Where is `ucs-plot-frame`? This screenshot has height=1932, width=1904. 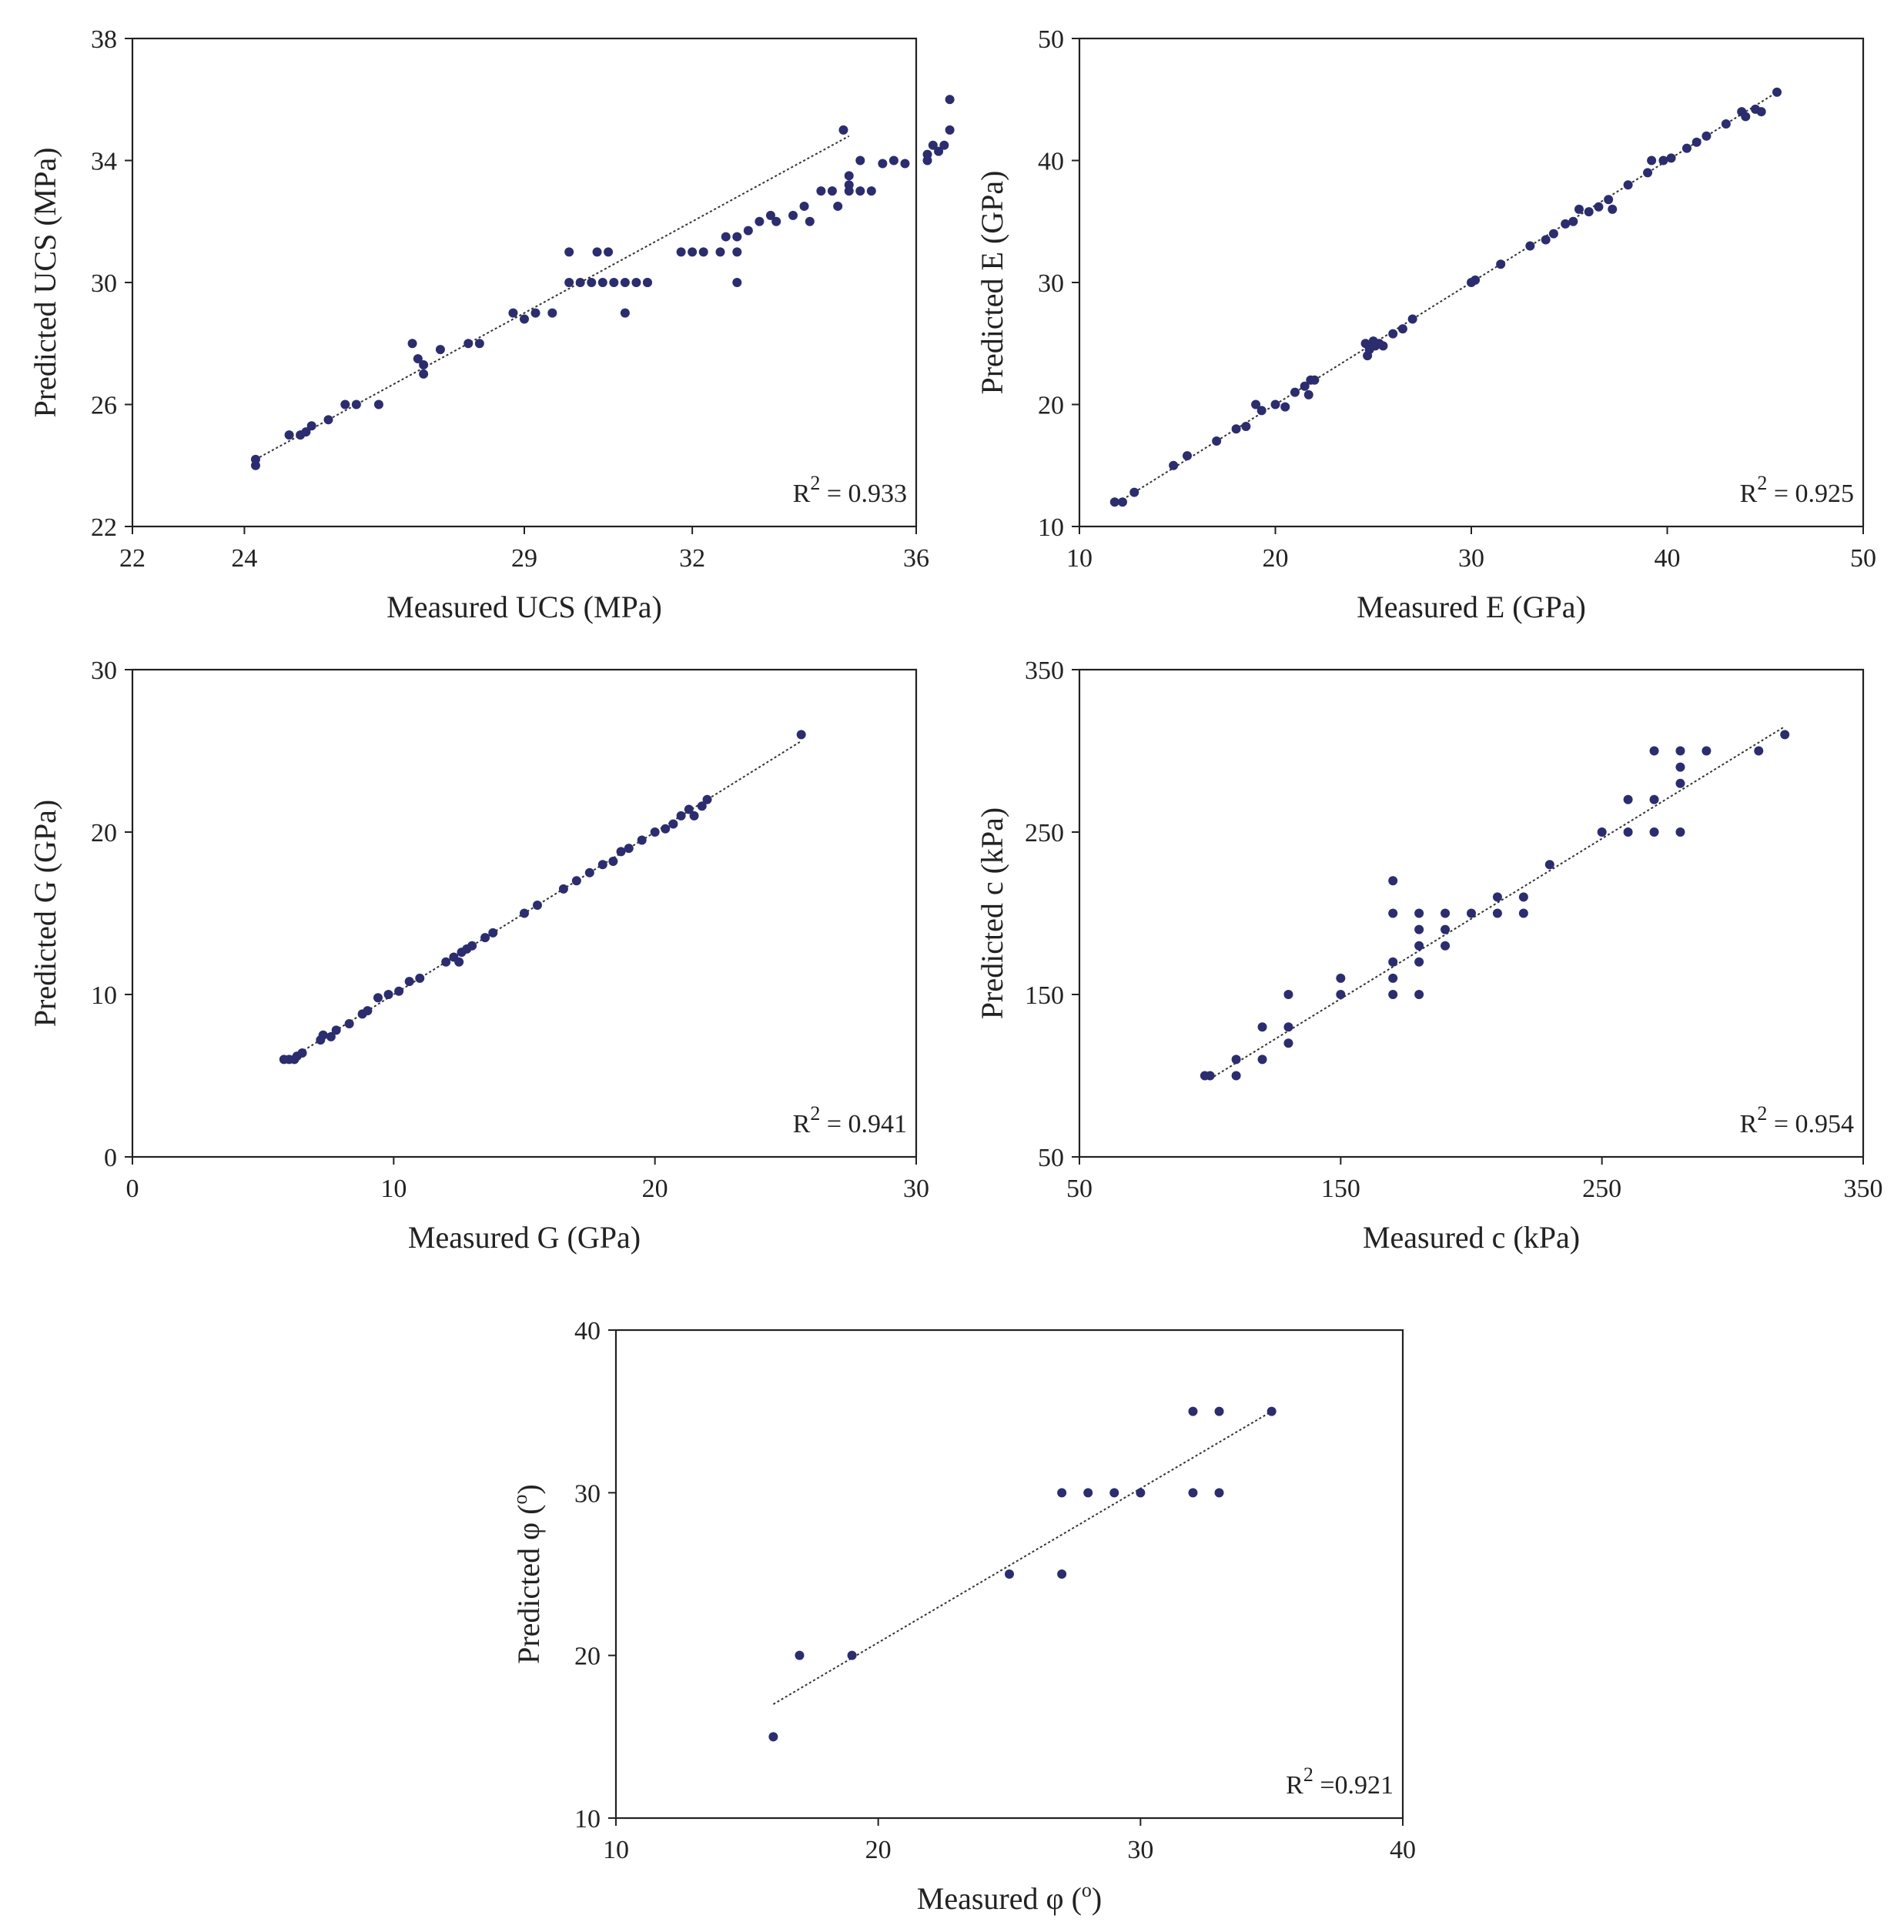 ucs-plot-frame is located at coordinates (524, 282).